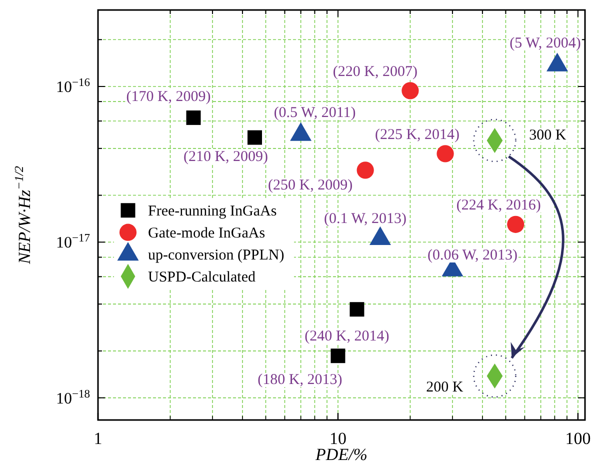 This screenshot has width=596, height=467. Describe the element at coordinates (202, 278) in the screenshot. I see `legend-label: USPD-Calculated` at that location.